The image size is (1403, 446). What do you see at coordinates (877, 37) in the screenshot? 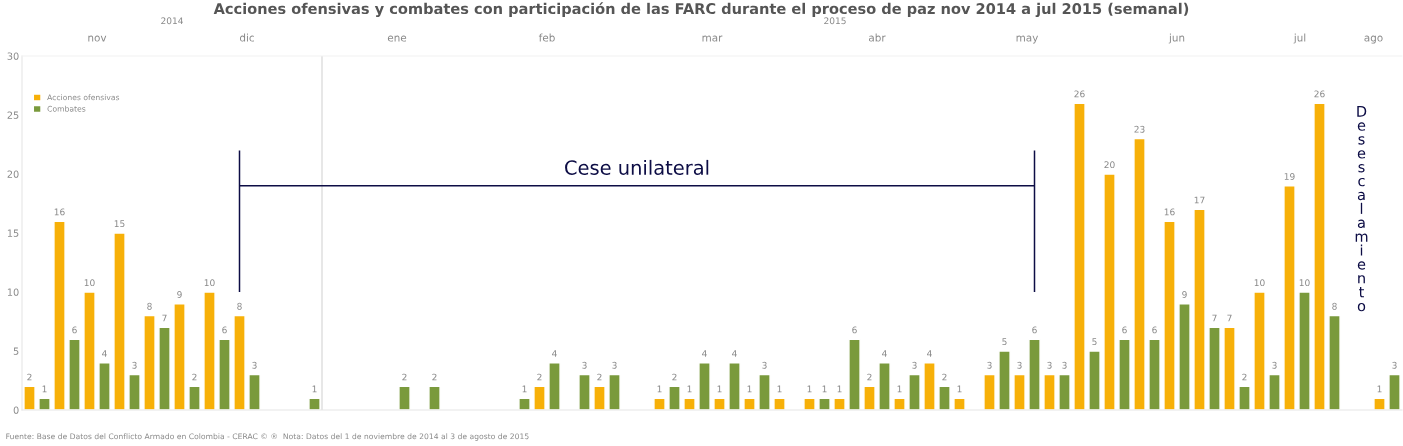
I see `text: abr` at bounding box center [877, 37].